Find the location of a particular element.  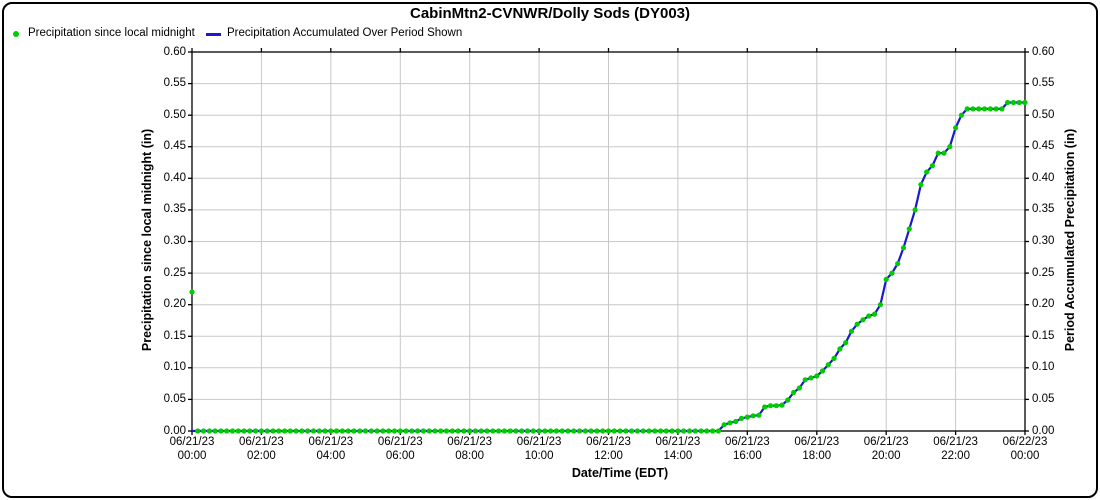

y-left-tick-label: 0.45 is located at coordinates (174, 146).